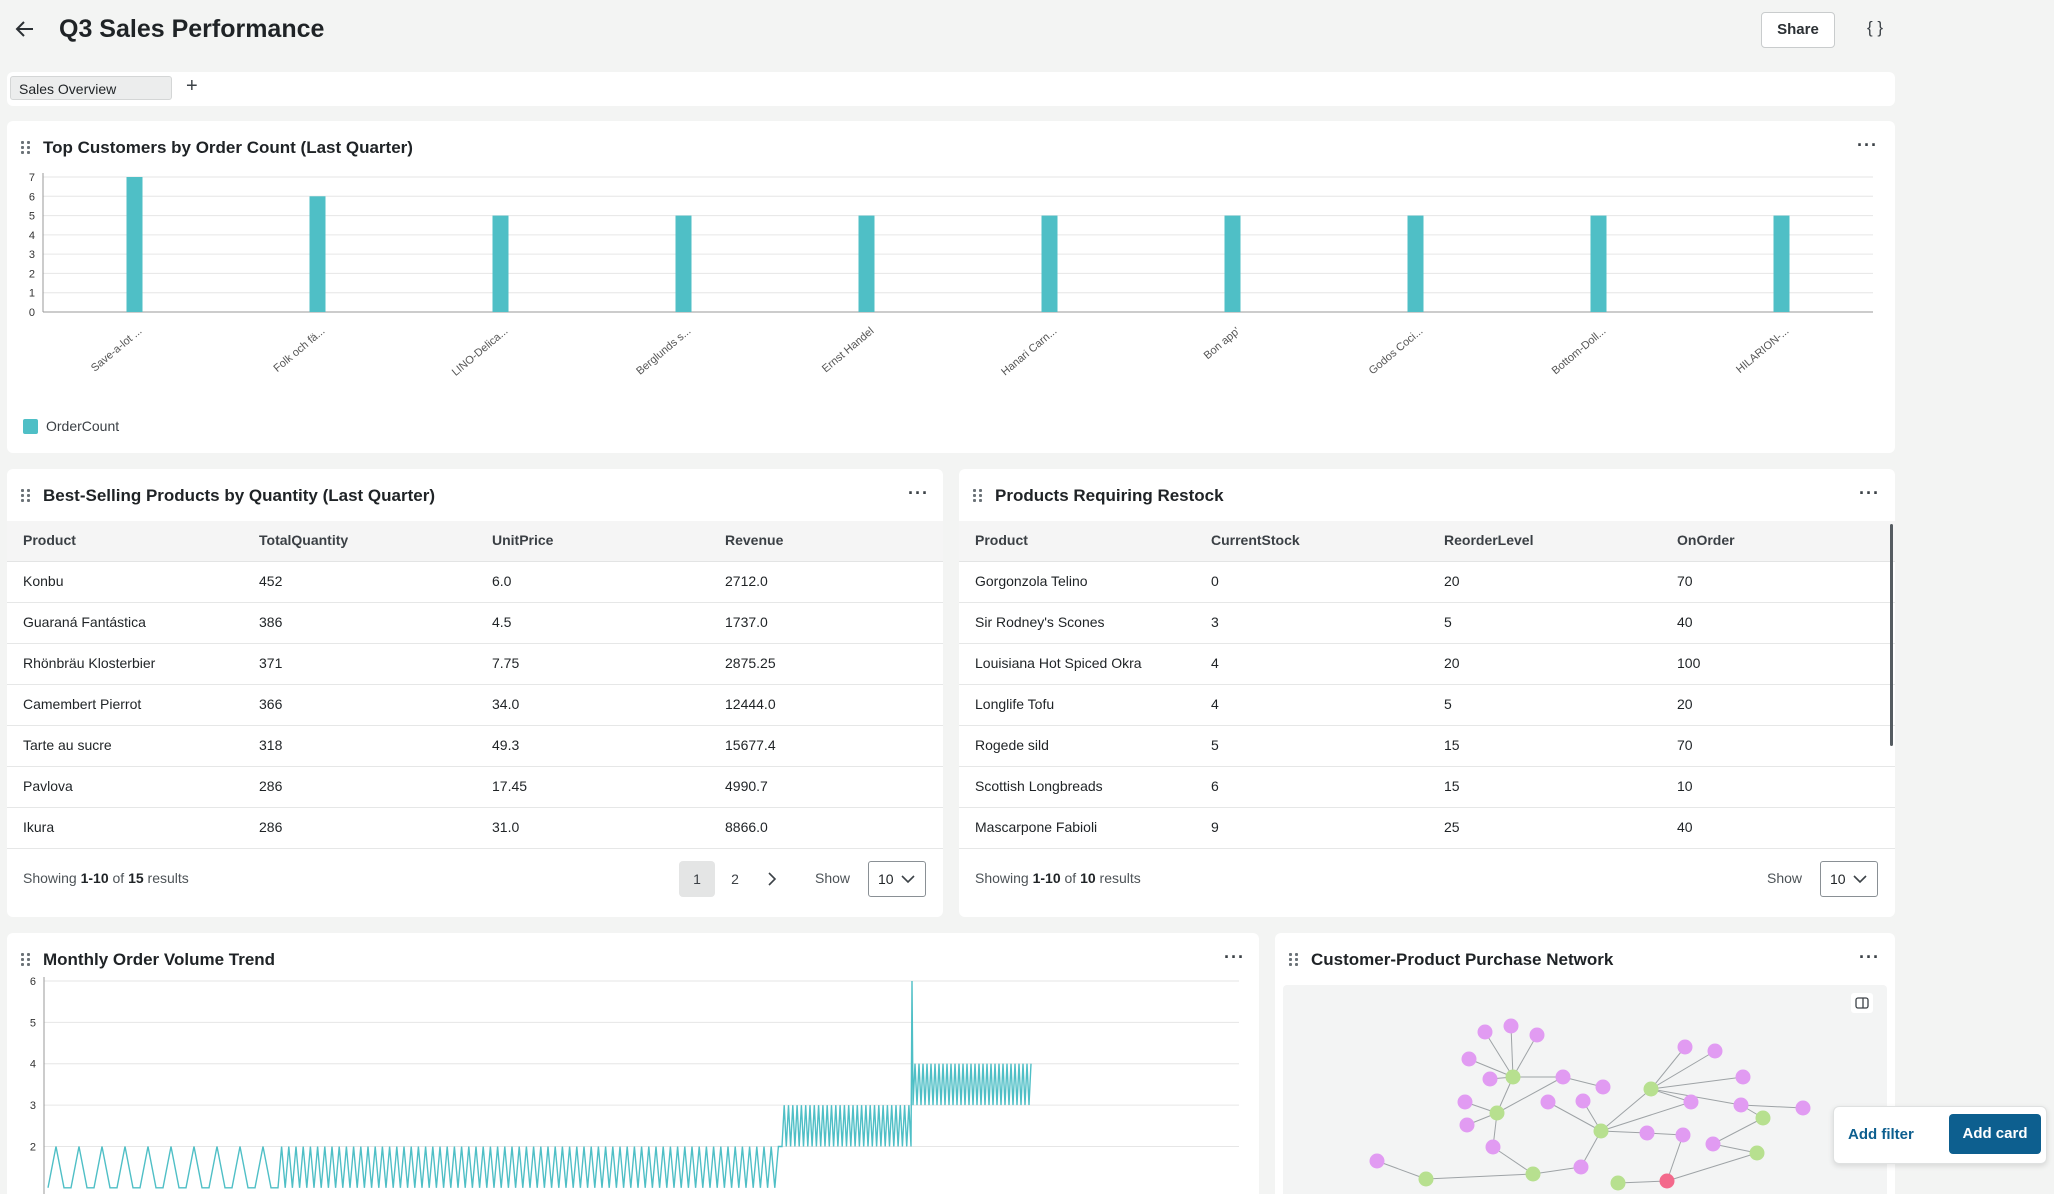 The width and height of the screenshot is (2054, 1194). Describe the element at coordinates (506, 745) in the screenshot. I see `table-cell: 49.3` at that location.